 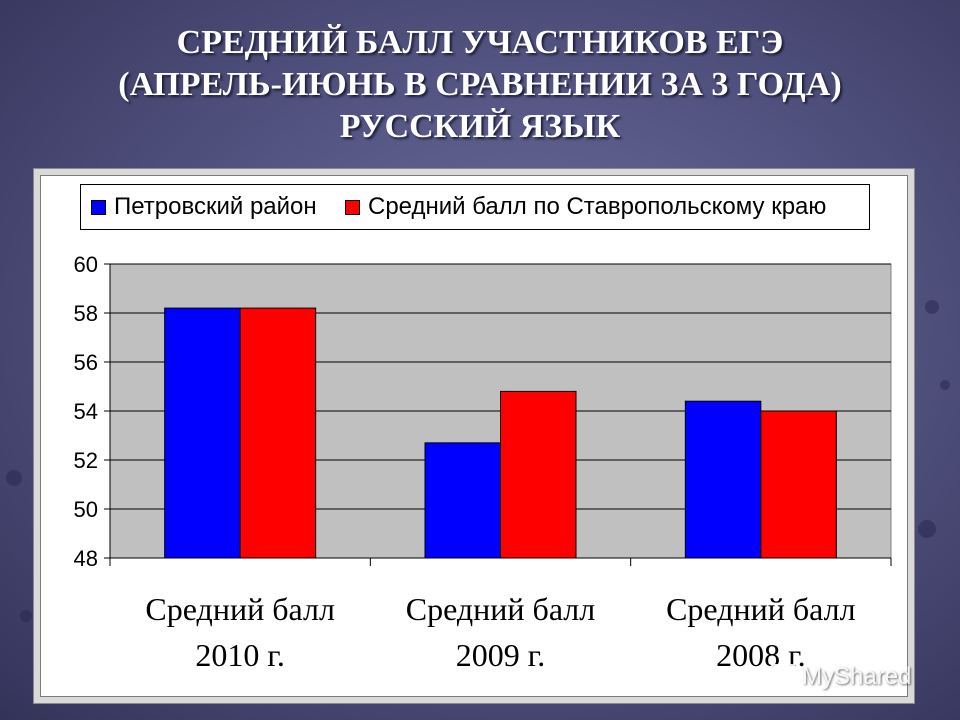 I want to click on y-tick-label: 54, so click(x=86, y=411).